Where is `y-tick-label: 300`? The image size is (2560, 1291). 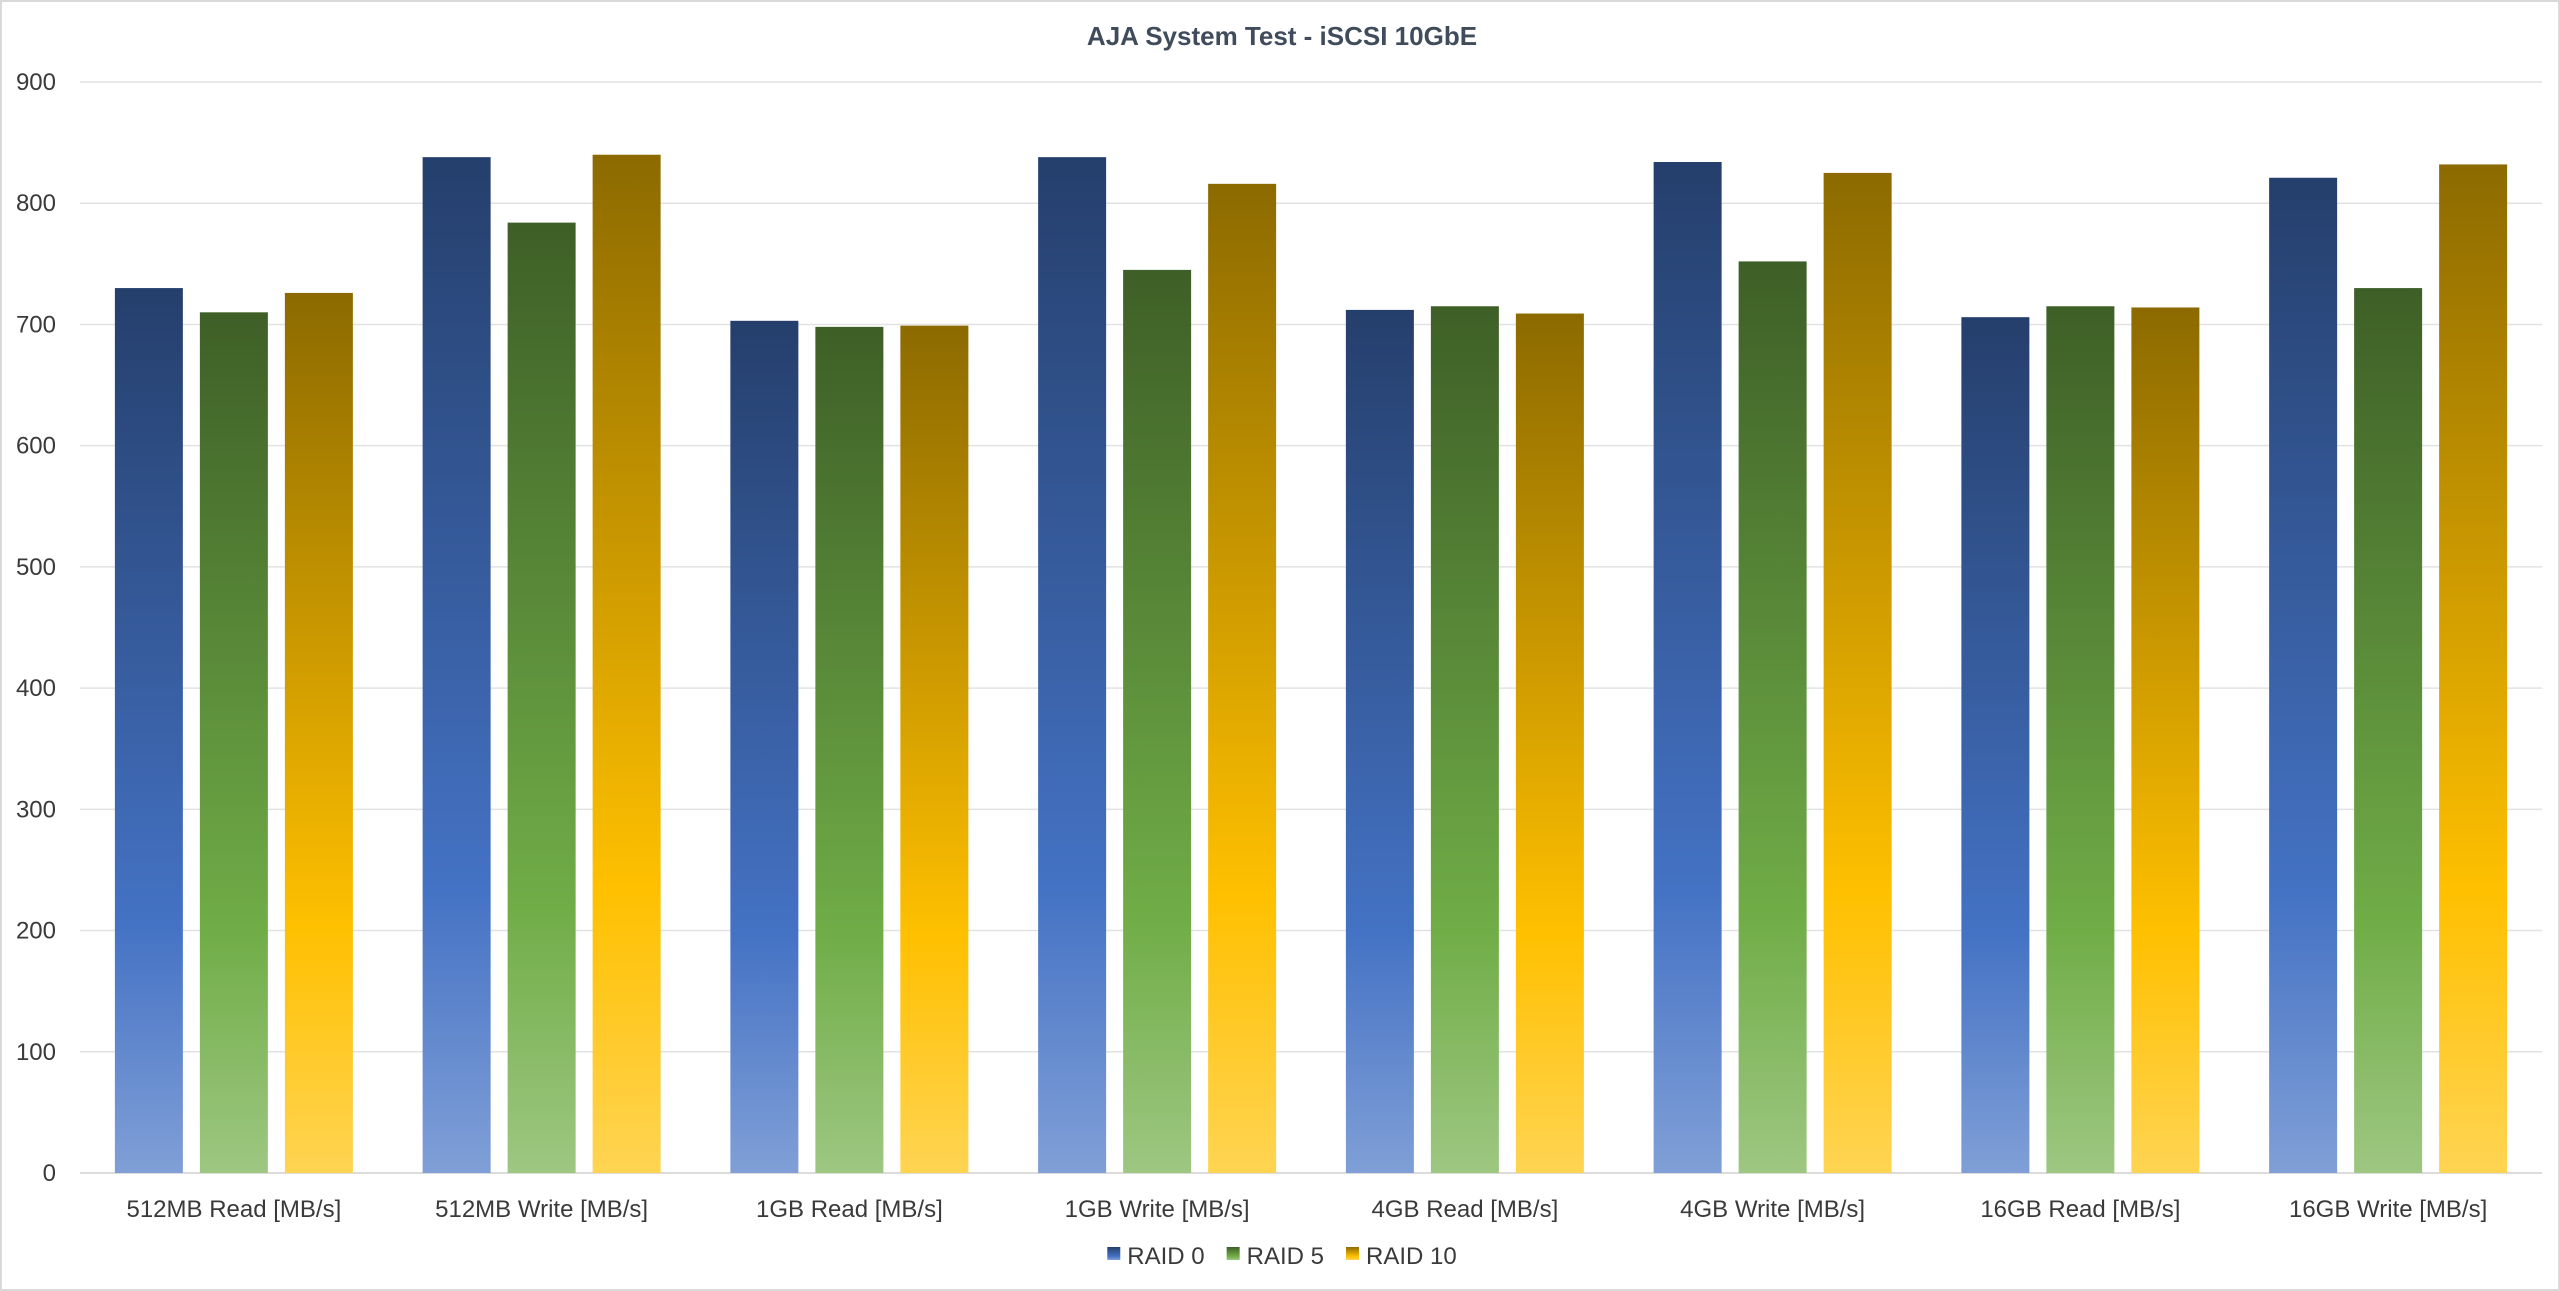 y-tick-label: 300 is located at coordinates (36, 809).